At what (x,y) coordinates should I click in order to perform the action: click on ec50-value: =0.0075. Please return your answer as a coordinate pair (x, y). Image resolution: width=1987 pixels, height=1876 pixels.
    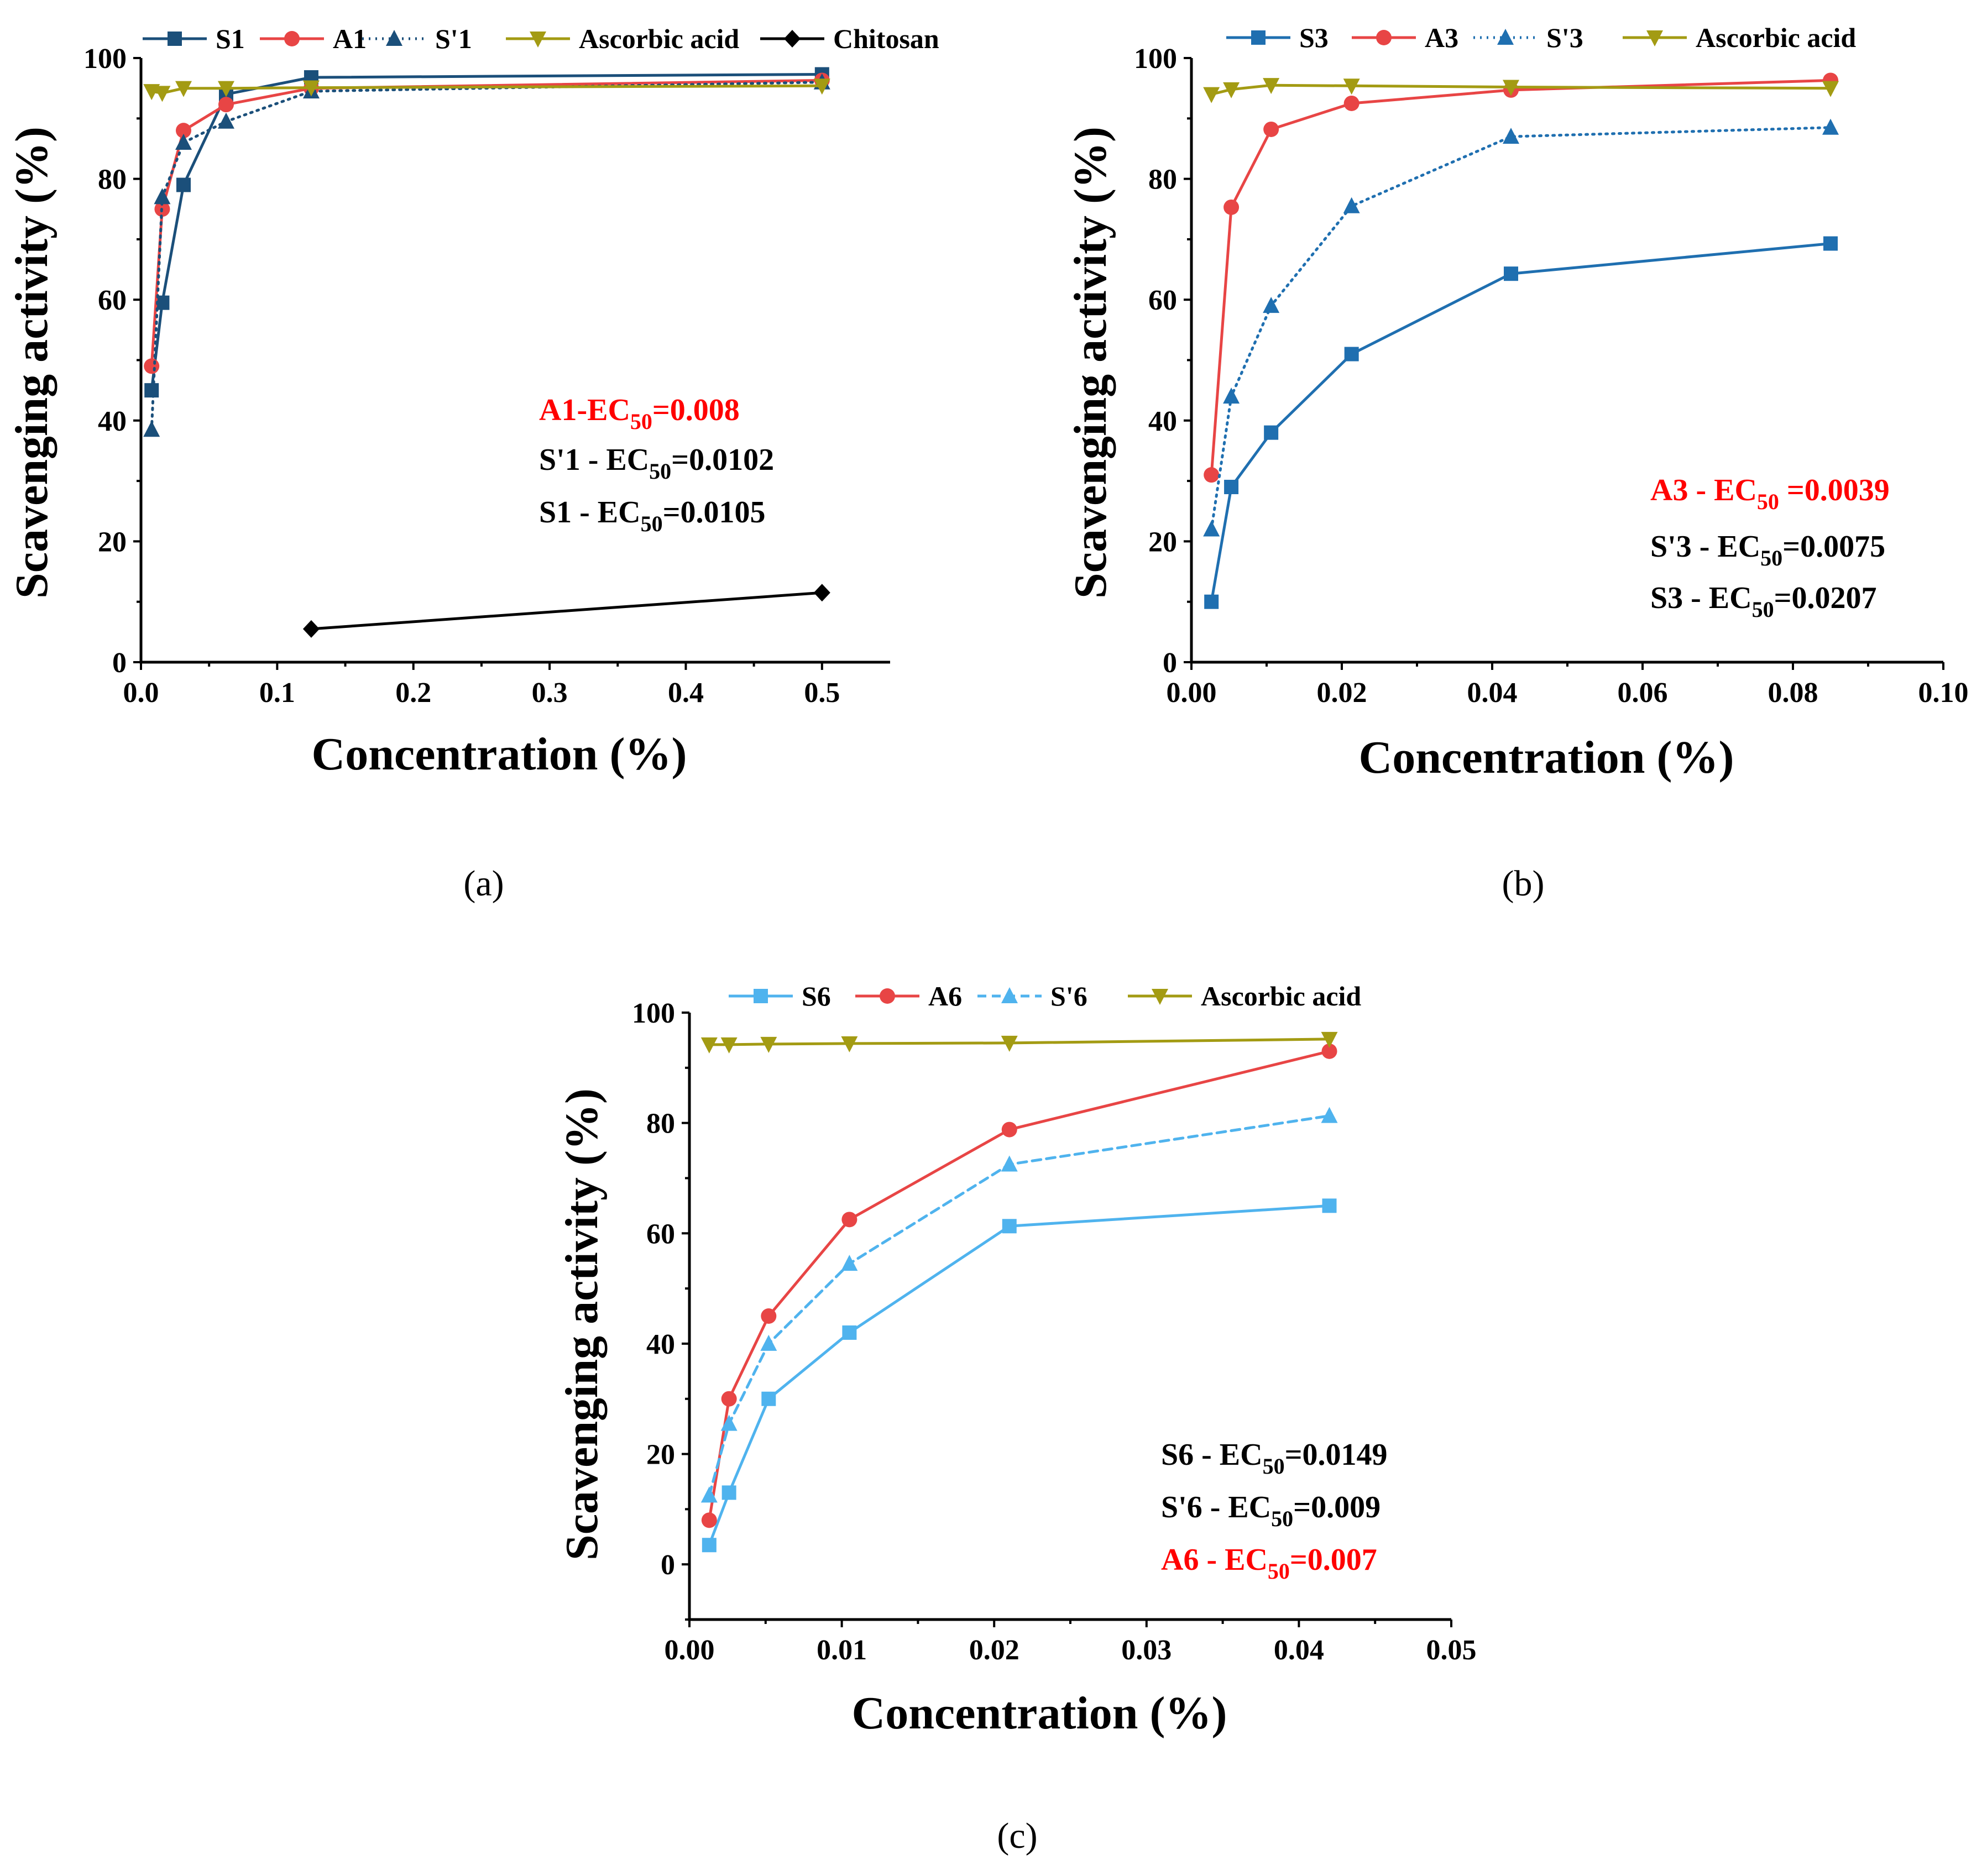
    Looking at the image, I should click on (1834, 547).